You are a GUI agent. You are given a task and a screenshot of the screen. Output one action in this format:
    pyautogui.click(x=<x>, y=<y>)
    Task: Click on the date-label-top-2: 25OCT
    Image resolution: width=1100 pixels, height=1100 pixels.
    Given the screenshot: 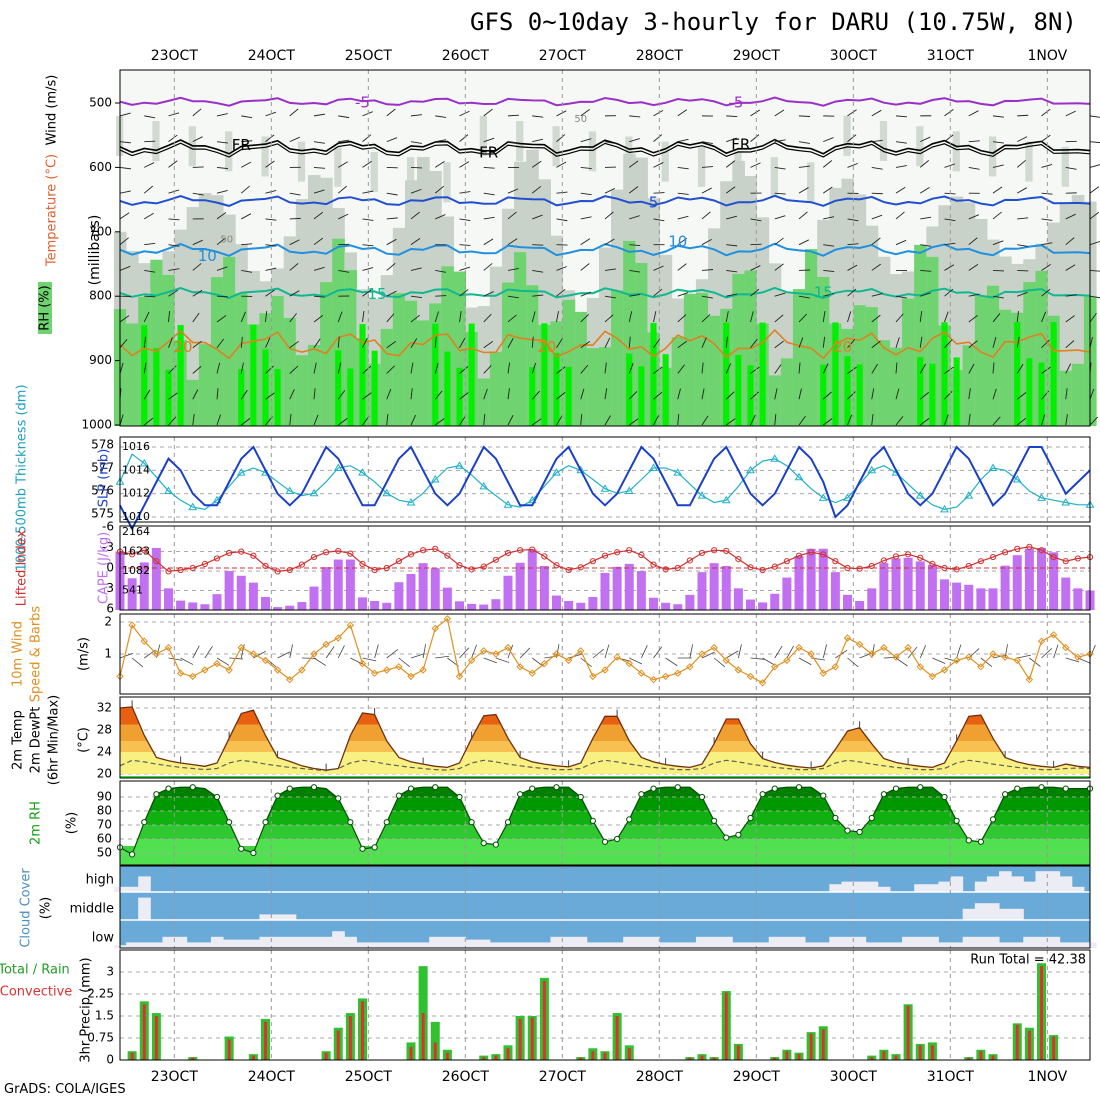 What is the action you would take?
    pyautogui.click(x=369, y=56)
    